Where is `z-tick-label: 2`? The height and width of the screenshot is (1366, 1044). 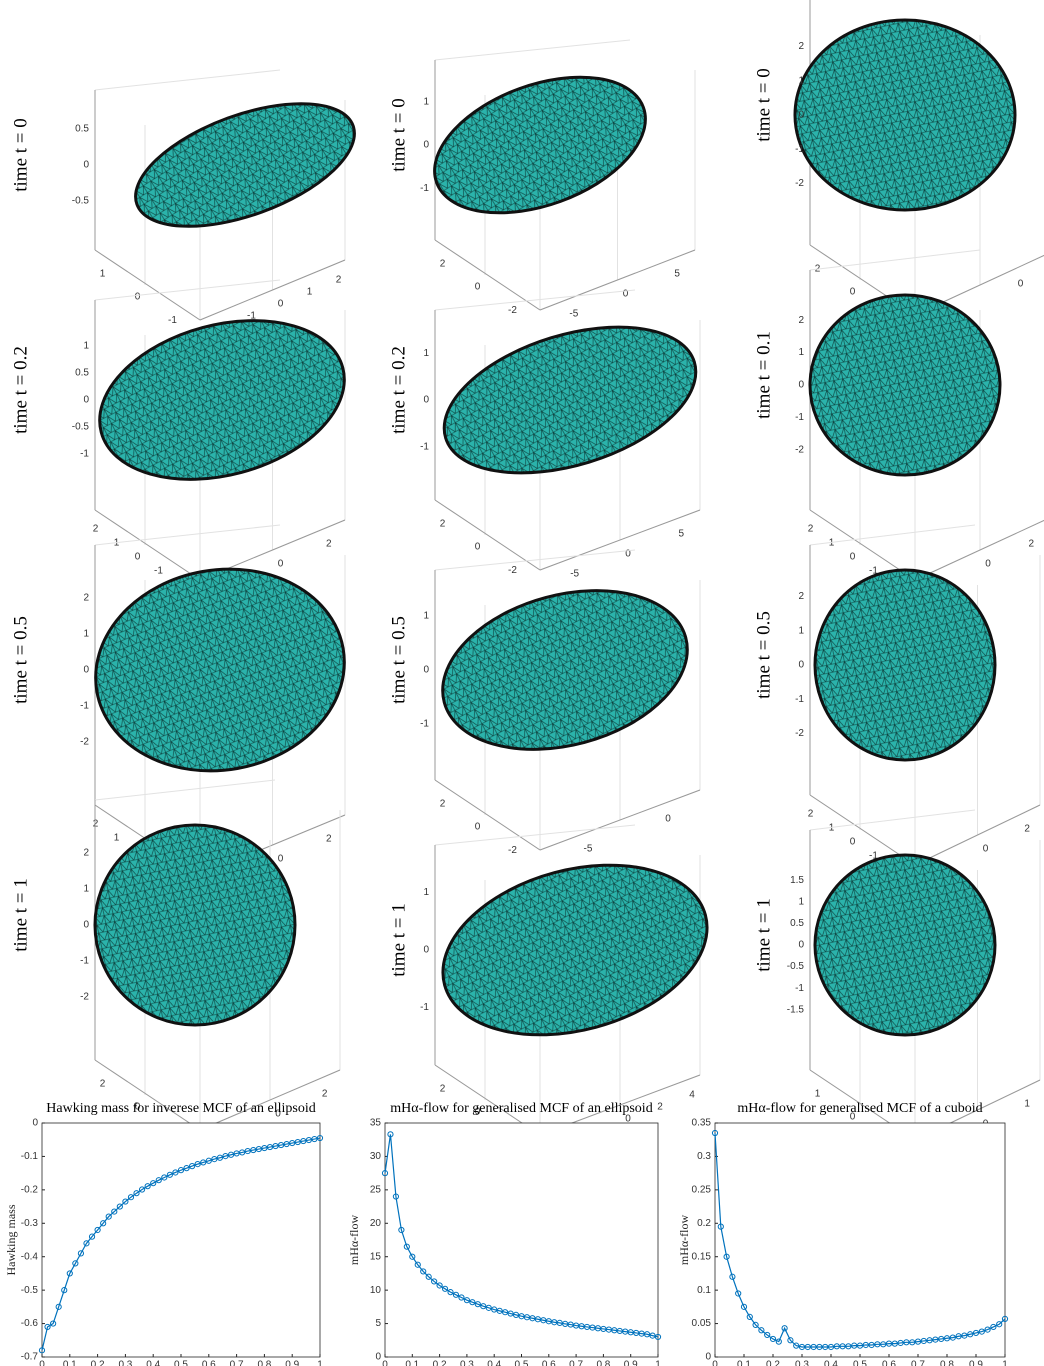
z-tick-label: 2 is located at coordinates (801, 320).